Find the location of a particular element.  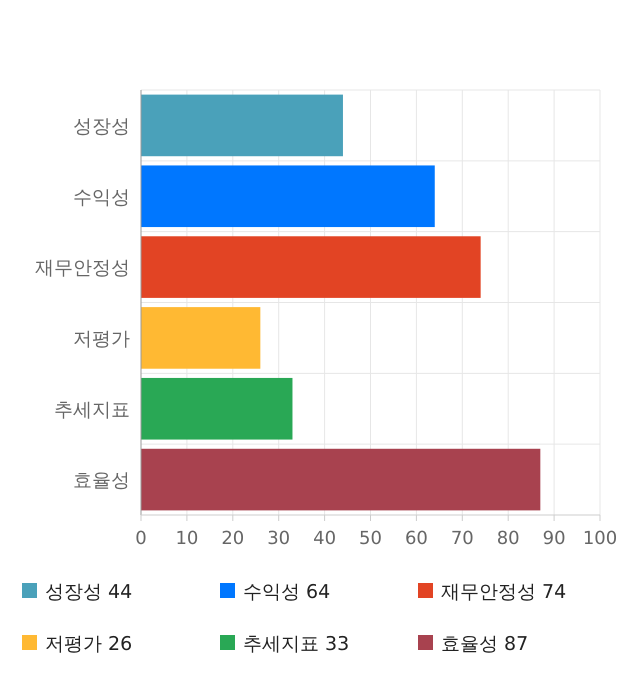

legend-label: 성장성 44 is located at coordinates (88, 592).